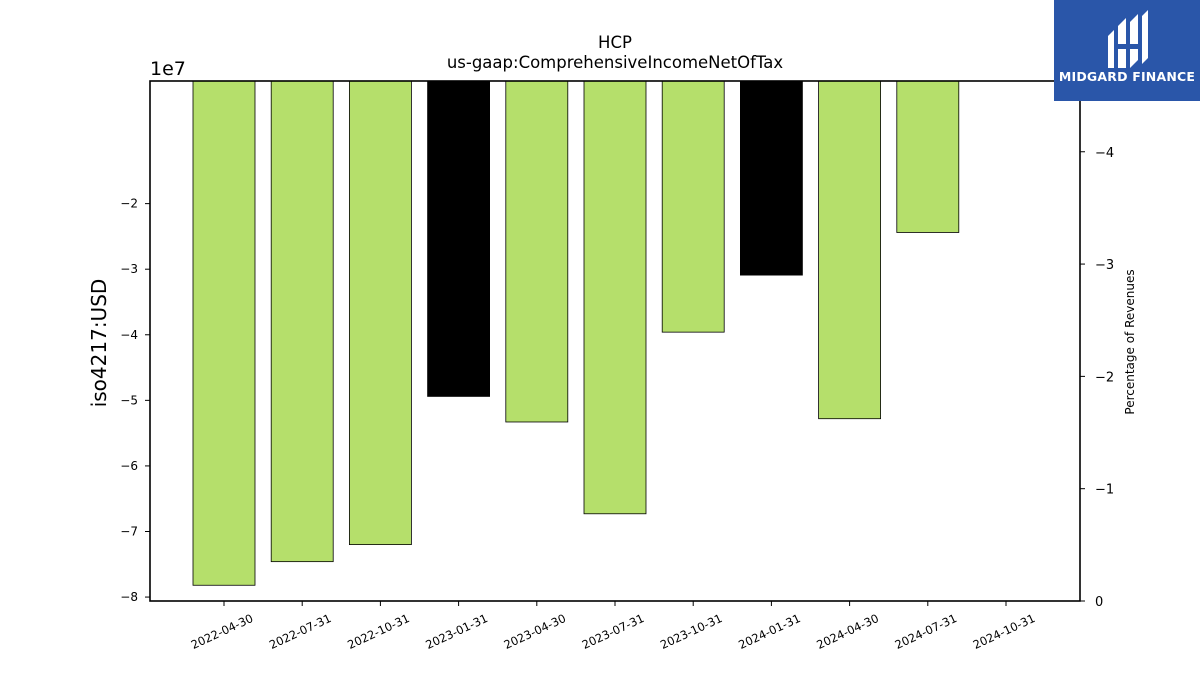  What do you see at coordinates (99, 343) in the screenshot?
I see `y-axis-label: iso4217:USD` at bounding box center [99, 343].